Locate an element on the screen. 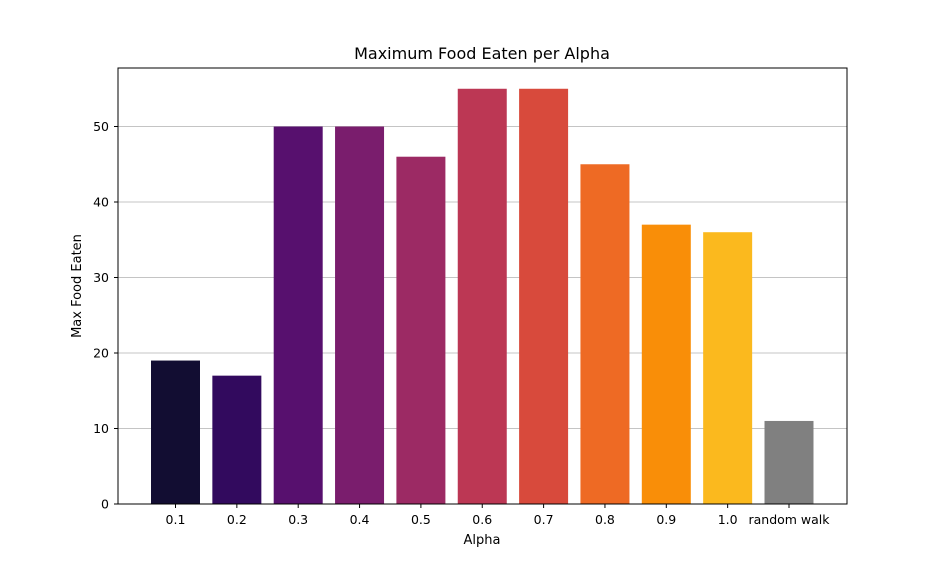  bar-0.2 is located at coordinates (237, 439).